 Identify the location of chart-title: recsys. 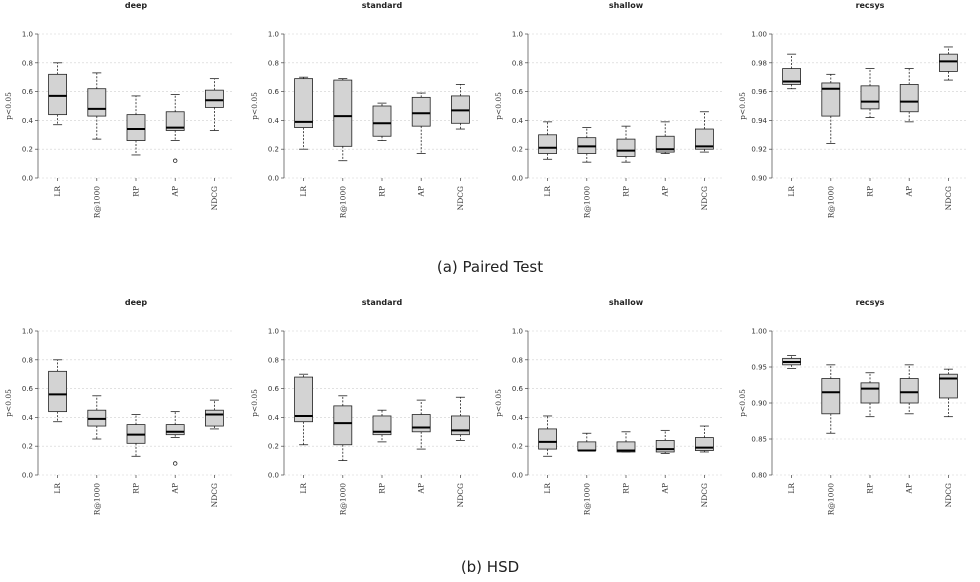
(870, 5).